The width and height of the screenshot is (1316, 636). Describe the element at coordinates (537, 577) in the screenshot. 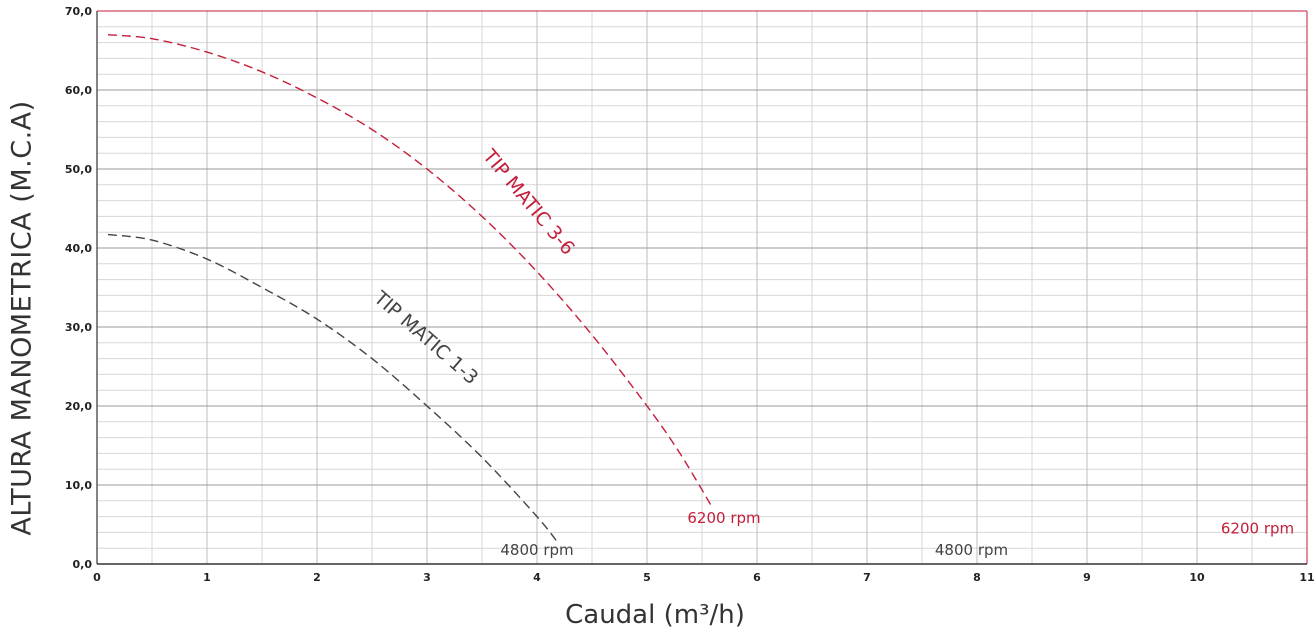

I see `x-tick-label: 4` at that location.